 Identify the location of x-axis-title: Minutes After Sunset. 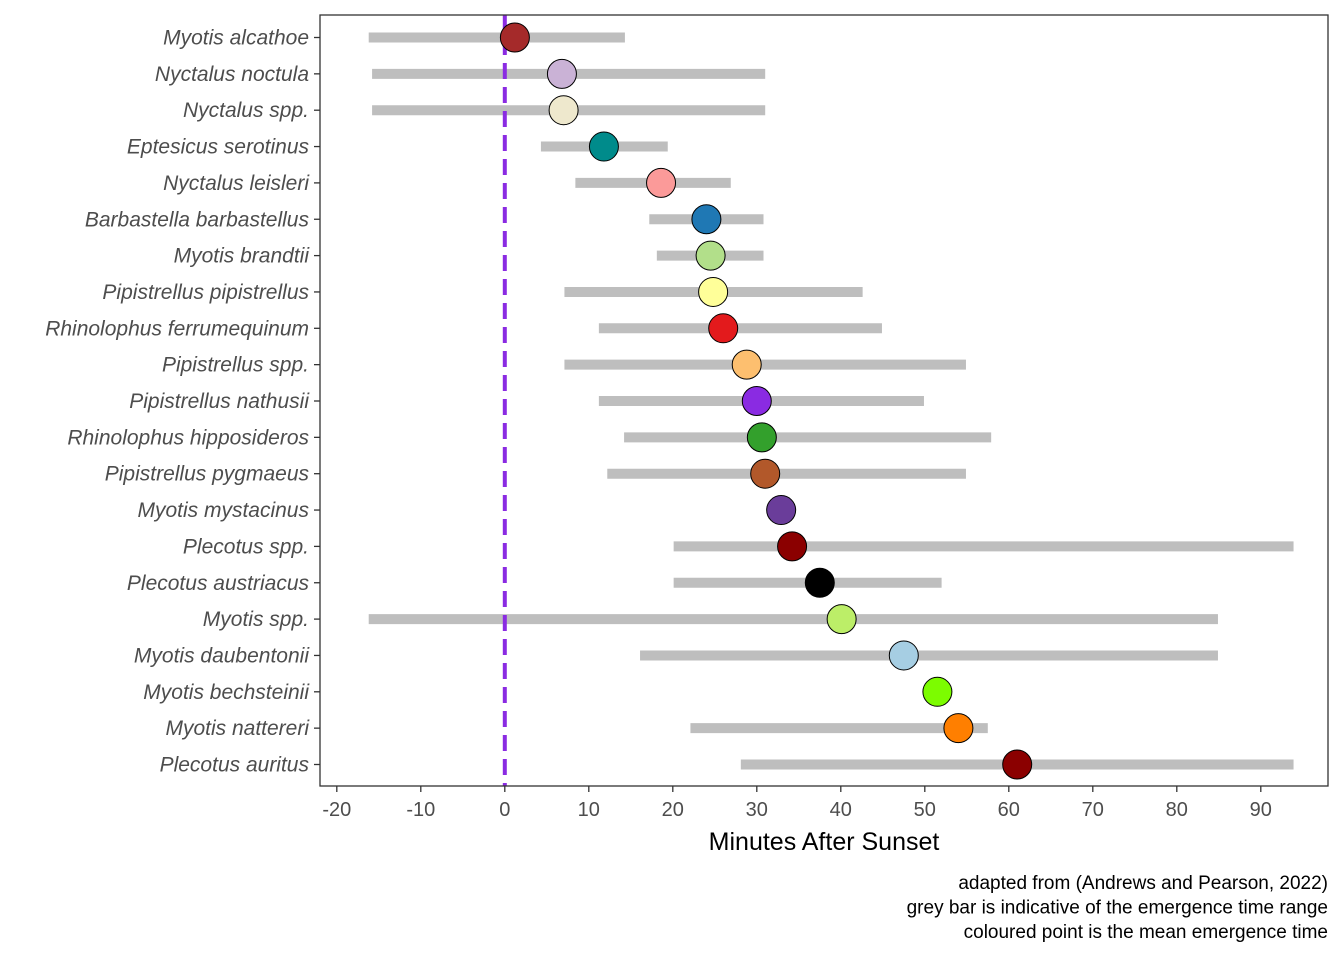
(824, 842).